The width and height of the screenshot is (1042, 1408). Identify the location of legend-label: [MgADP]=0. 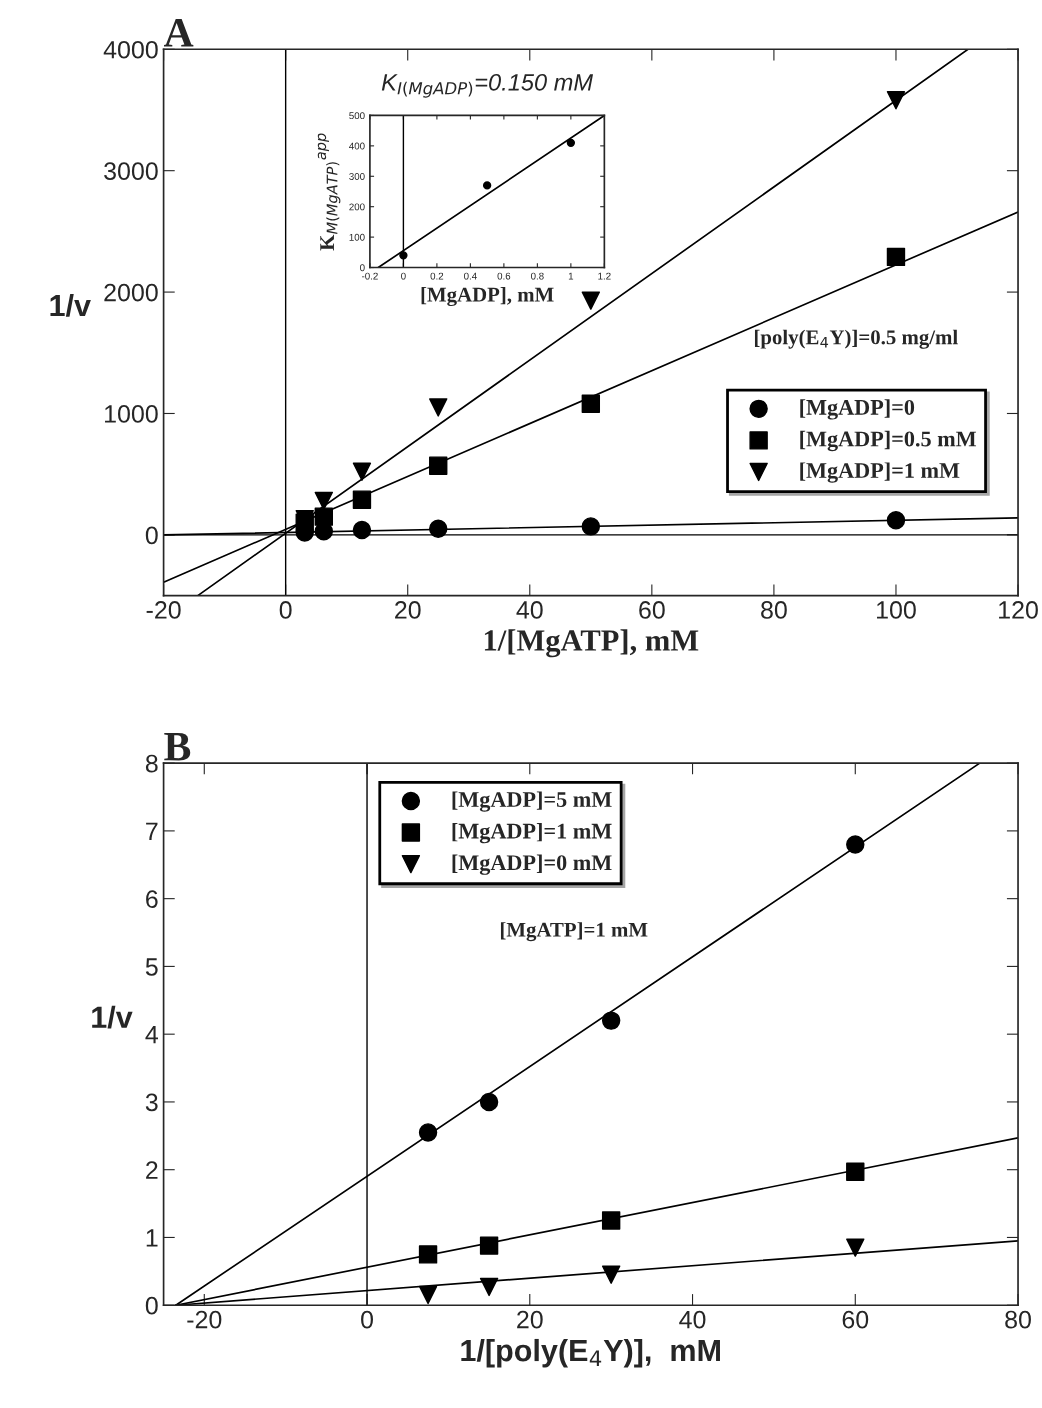
(857, 409).